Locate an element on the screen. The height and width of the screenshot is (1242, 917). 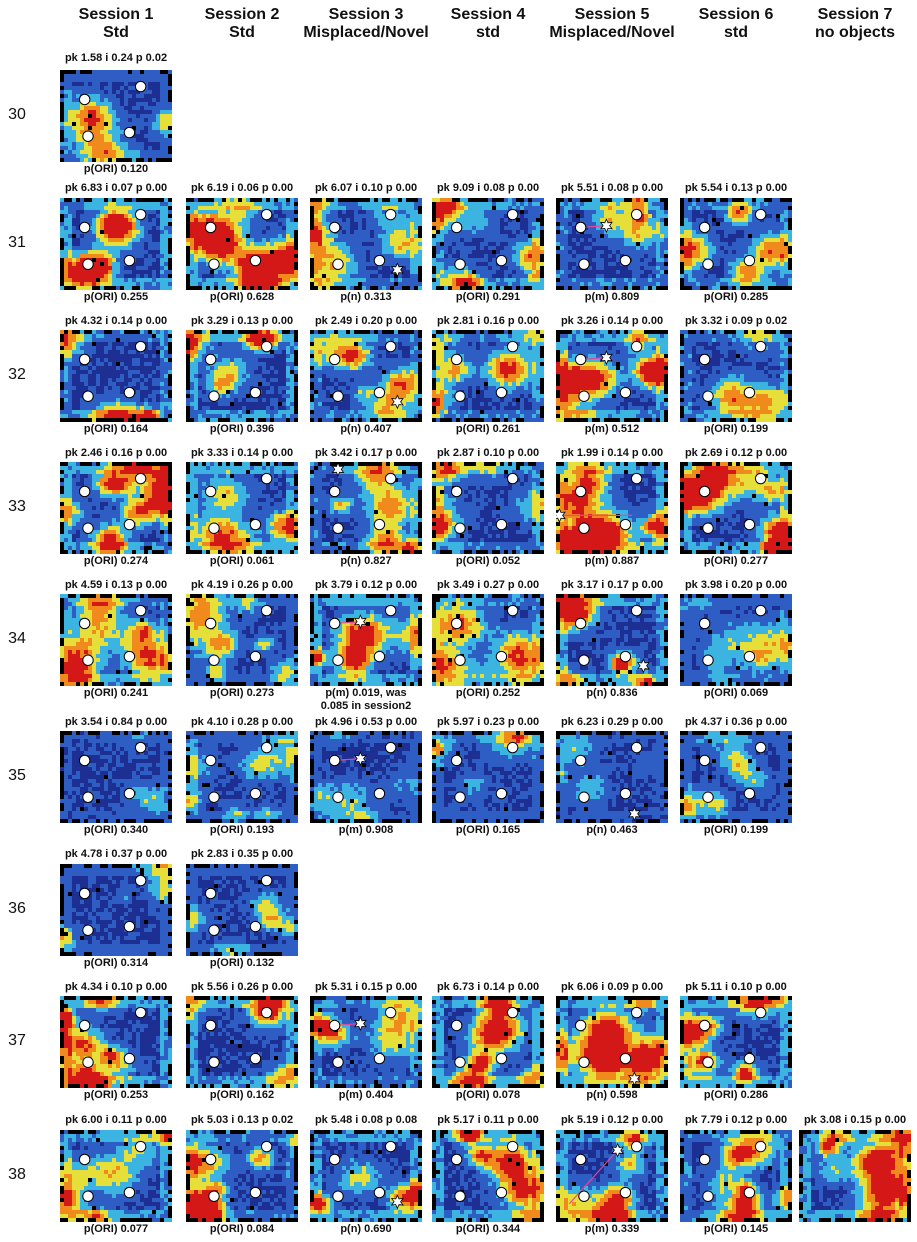
object-recognition-value: p(ORI) 0.162 is located at coordinates (242, 1095).